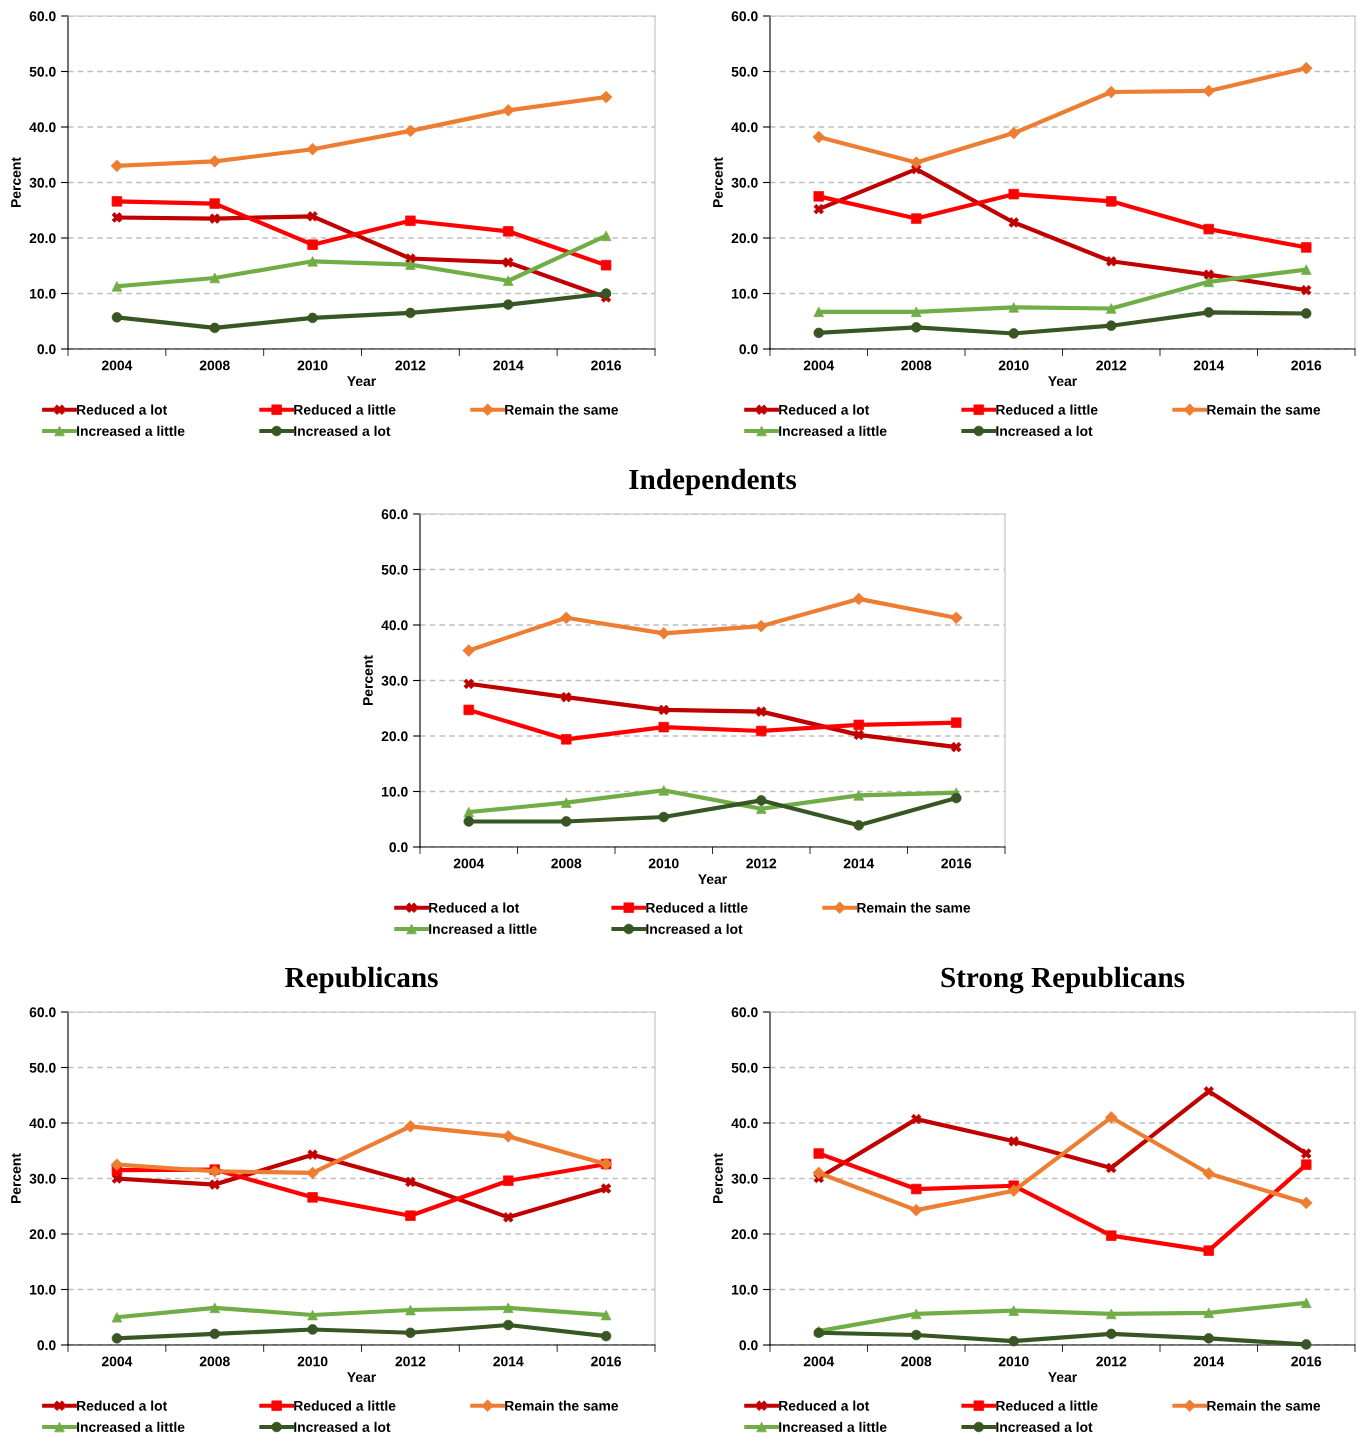 Image resolution: width=1358 pixels, height=1446 pixels. What do you see at coordinates (1063, 980) in the screenshot?
I see `chart-title: Strong Republicans` at bounding box center [1063, 980].